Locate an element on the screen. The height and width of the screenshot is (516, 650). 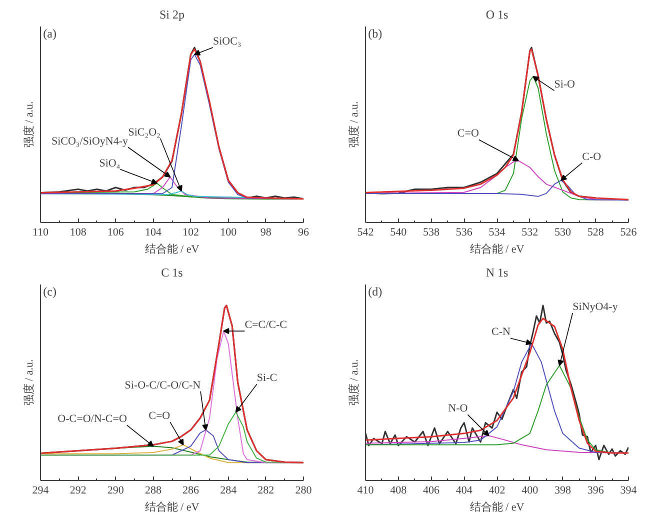
x-tick-label: 398 is located at coordinates (563, 490).